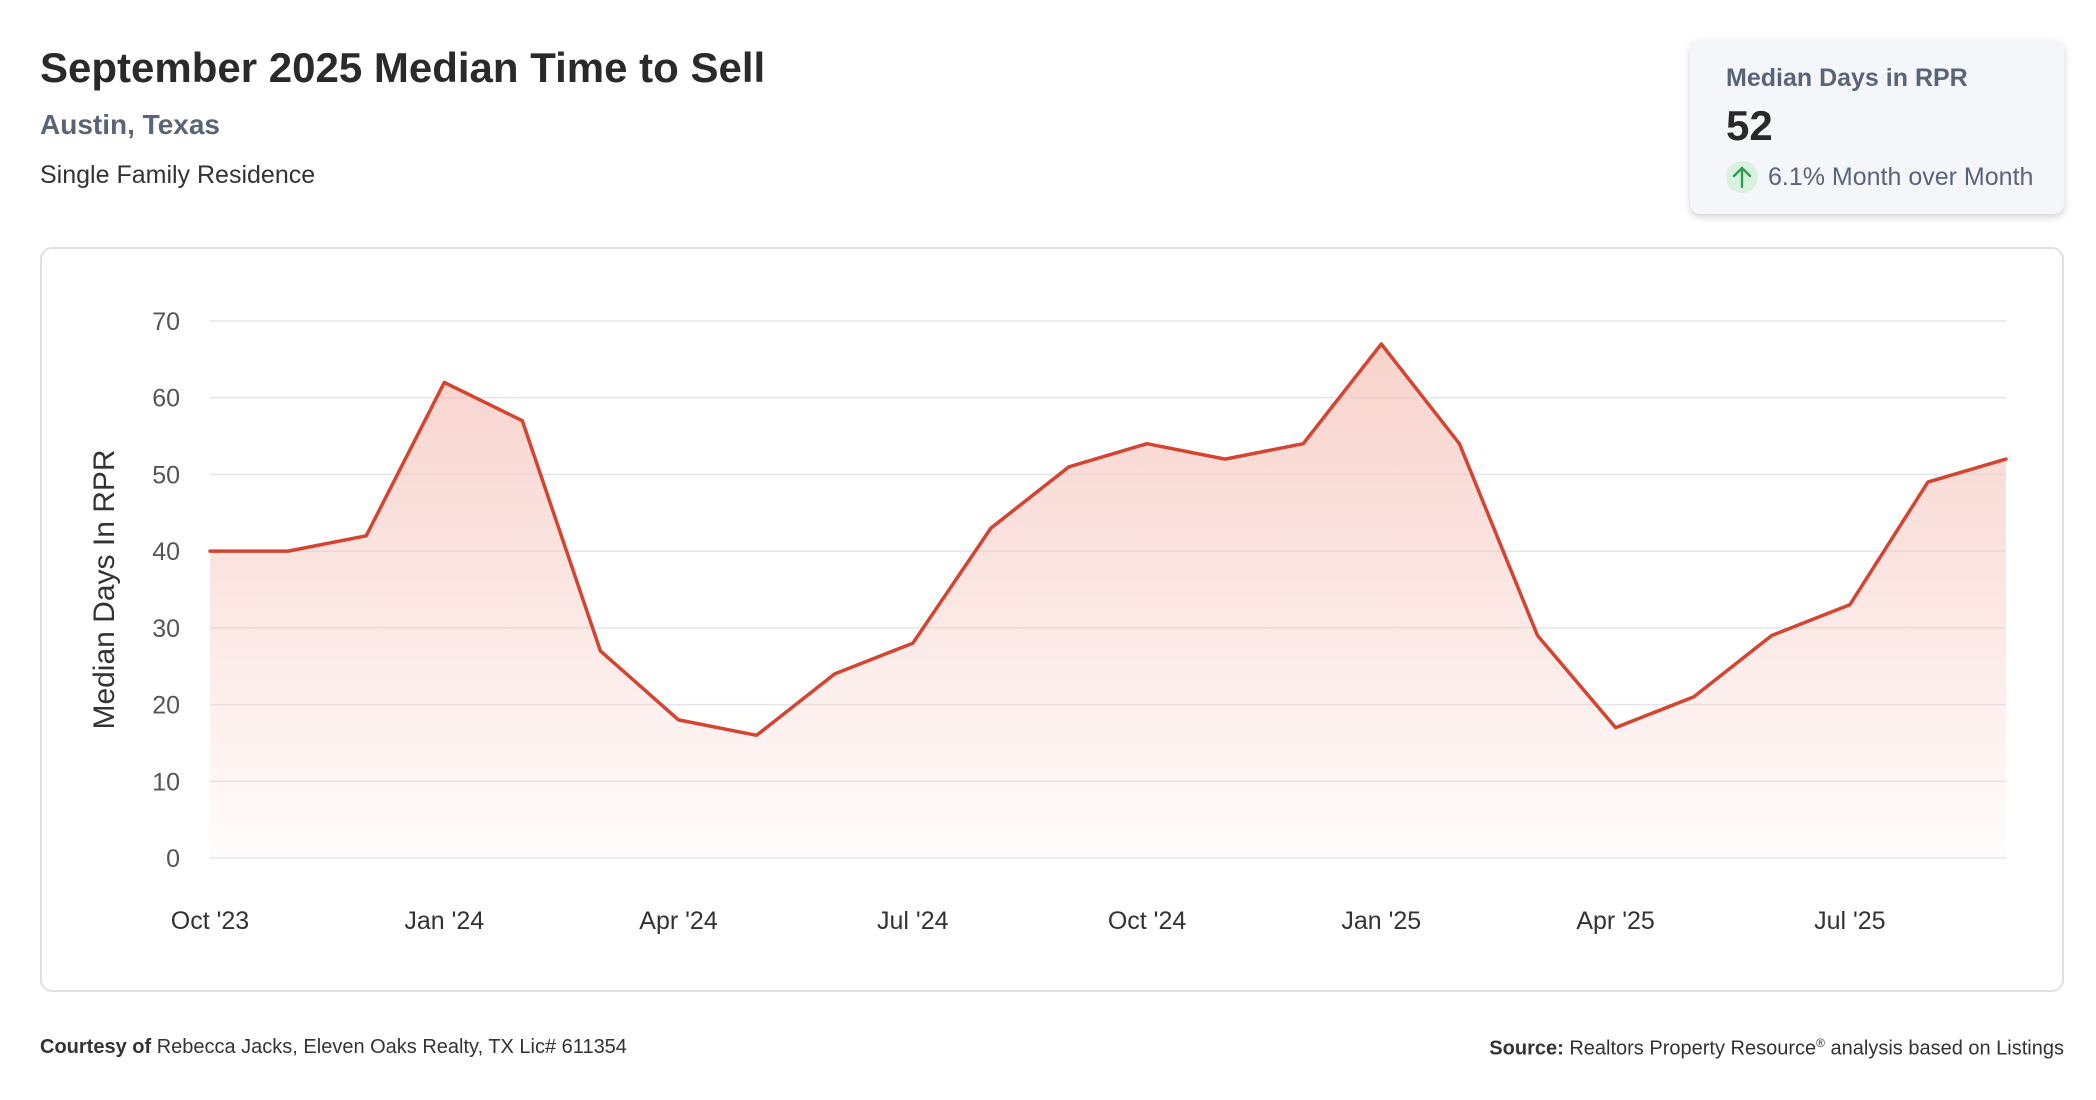 The image size is (2096, 1100). What do you see at coordinates (96, 1047) in the screenshot?
I see `courtesy-label: Courtesy of` at bounding box center [96, 1047].